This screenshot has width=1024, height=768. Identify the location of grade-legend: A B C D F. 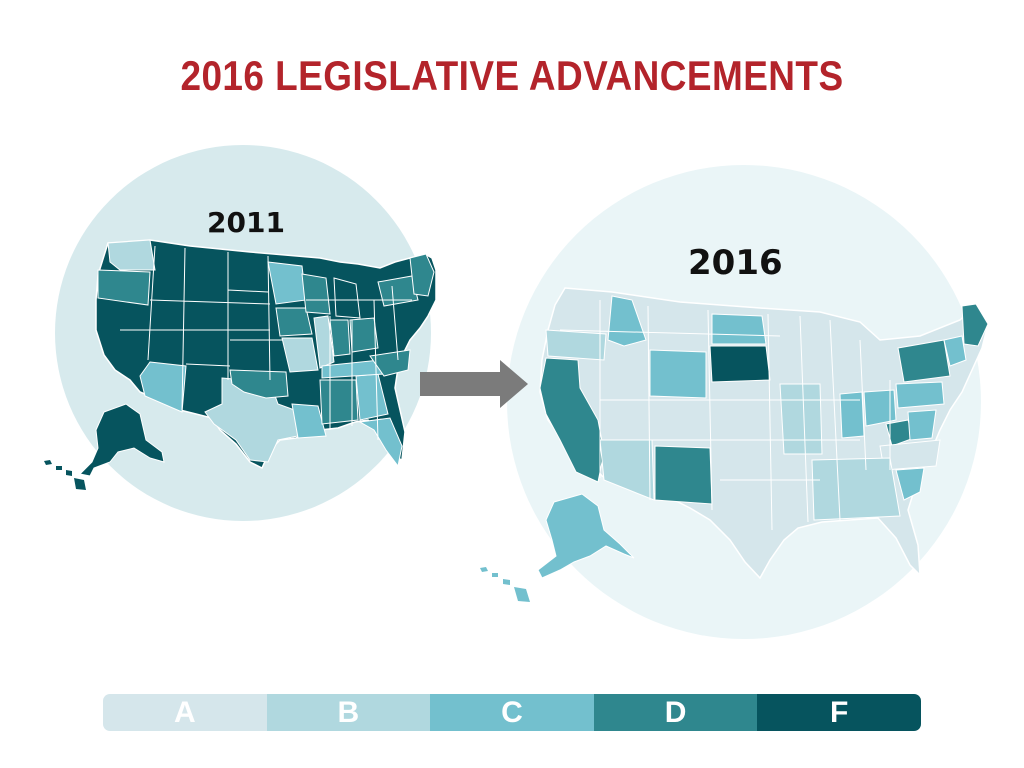
(512, 712).